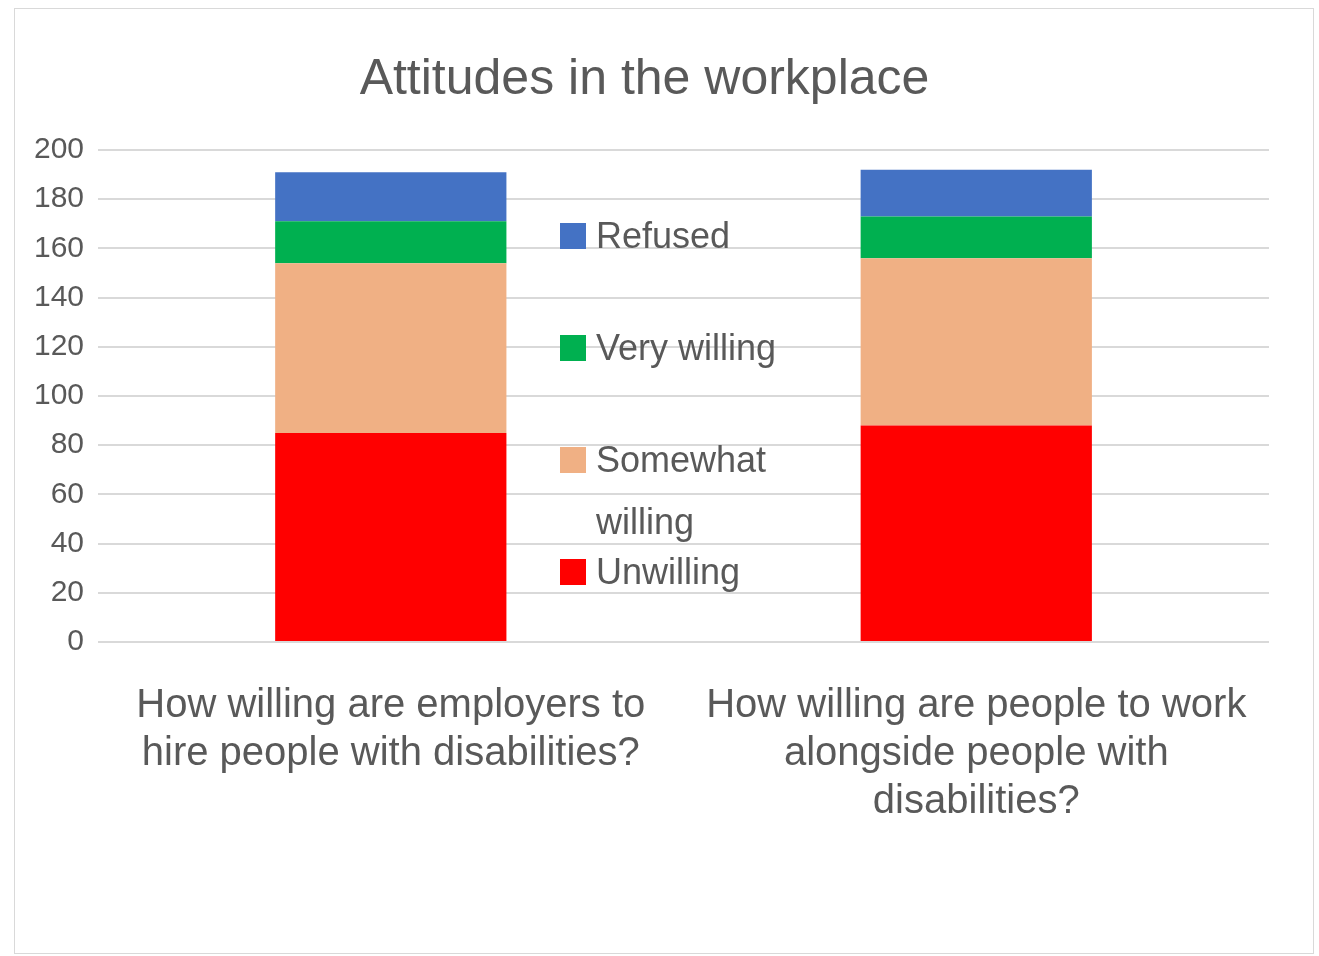  I want to click on y-tick-label: 180, so click(59, 197).